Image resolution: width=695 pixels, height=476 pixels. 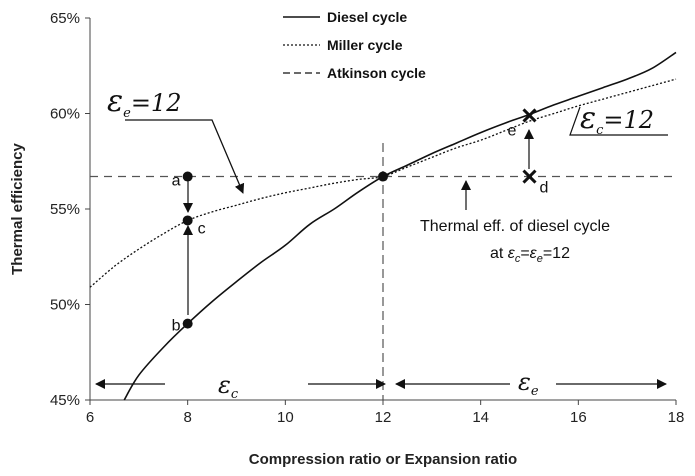 What do you see at coordinates (383, 459) in the screenshot?
I see `x-axis-title: Compression ratio or Expansion ratio` at bounding box center [383, 459].